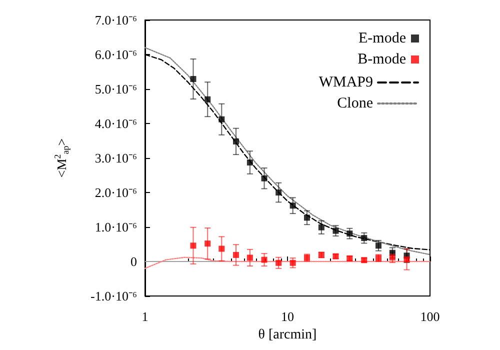  What do you see at coordinates (355, 104) in the screenshot?
I see `legend-label: Clone` at bounding box center [355, 104].